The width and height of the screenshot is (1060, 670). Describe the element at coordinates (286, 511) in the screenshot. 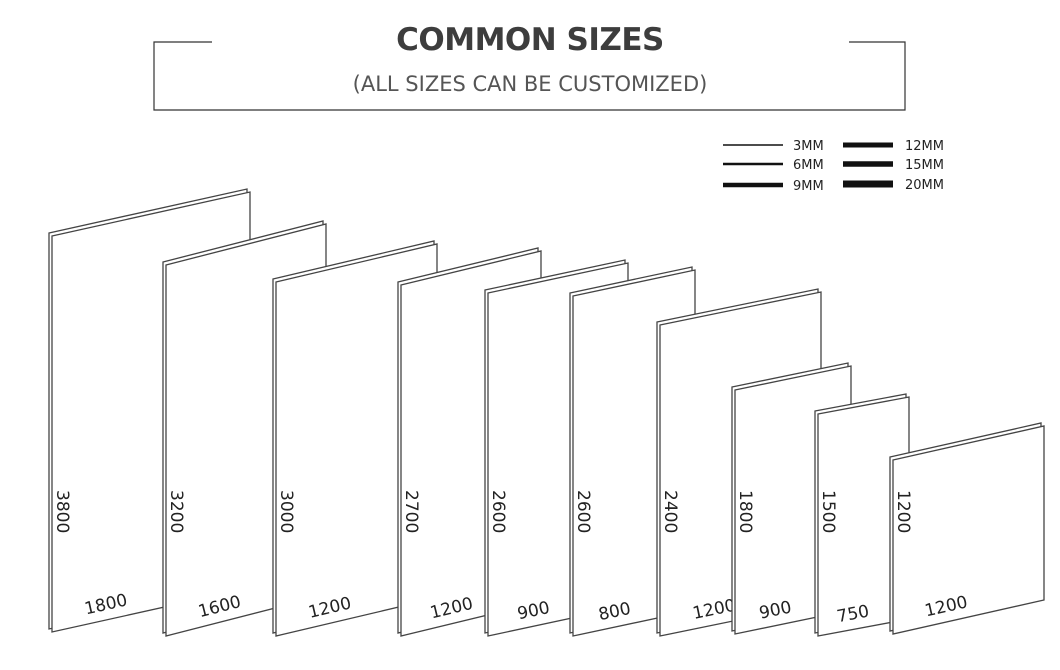

I see `panel-height-label: 3000` at that location.